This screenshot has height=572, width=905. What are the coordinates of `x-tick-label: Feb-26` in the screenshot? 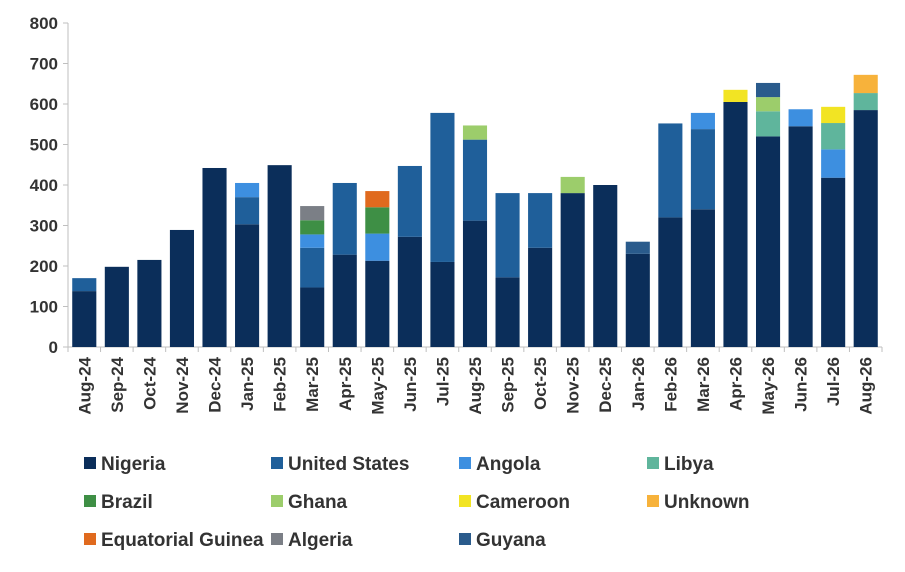 It's located at (670, 384).